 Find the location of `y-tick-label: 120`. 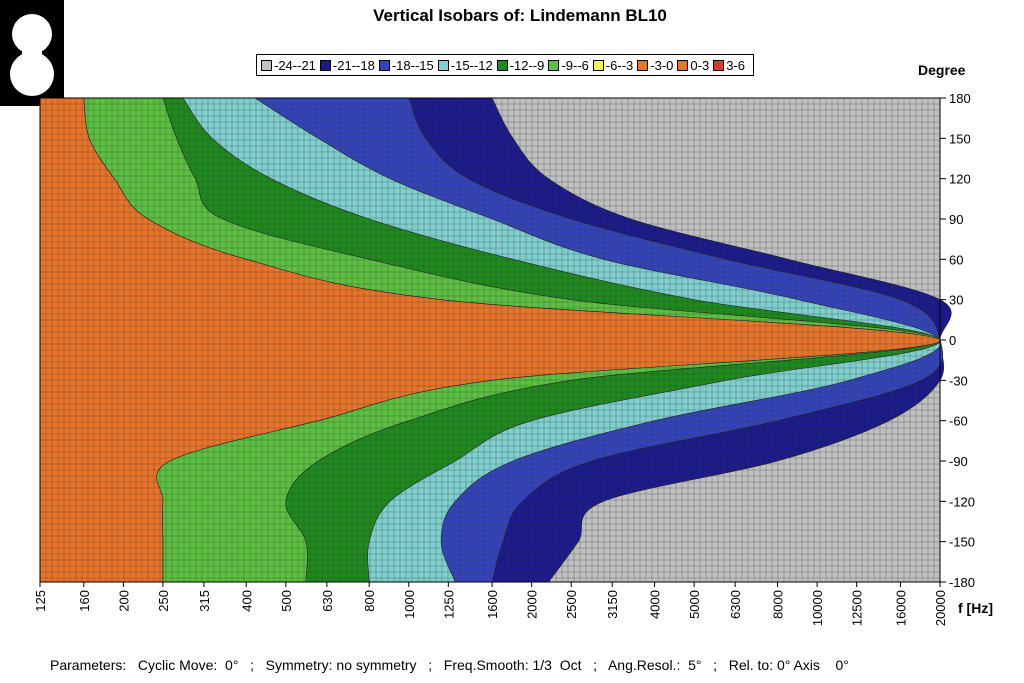

y-tick-label: 120 is located at coordinates (960, 179).